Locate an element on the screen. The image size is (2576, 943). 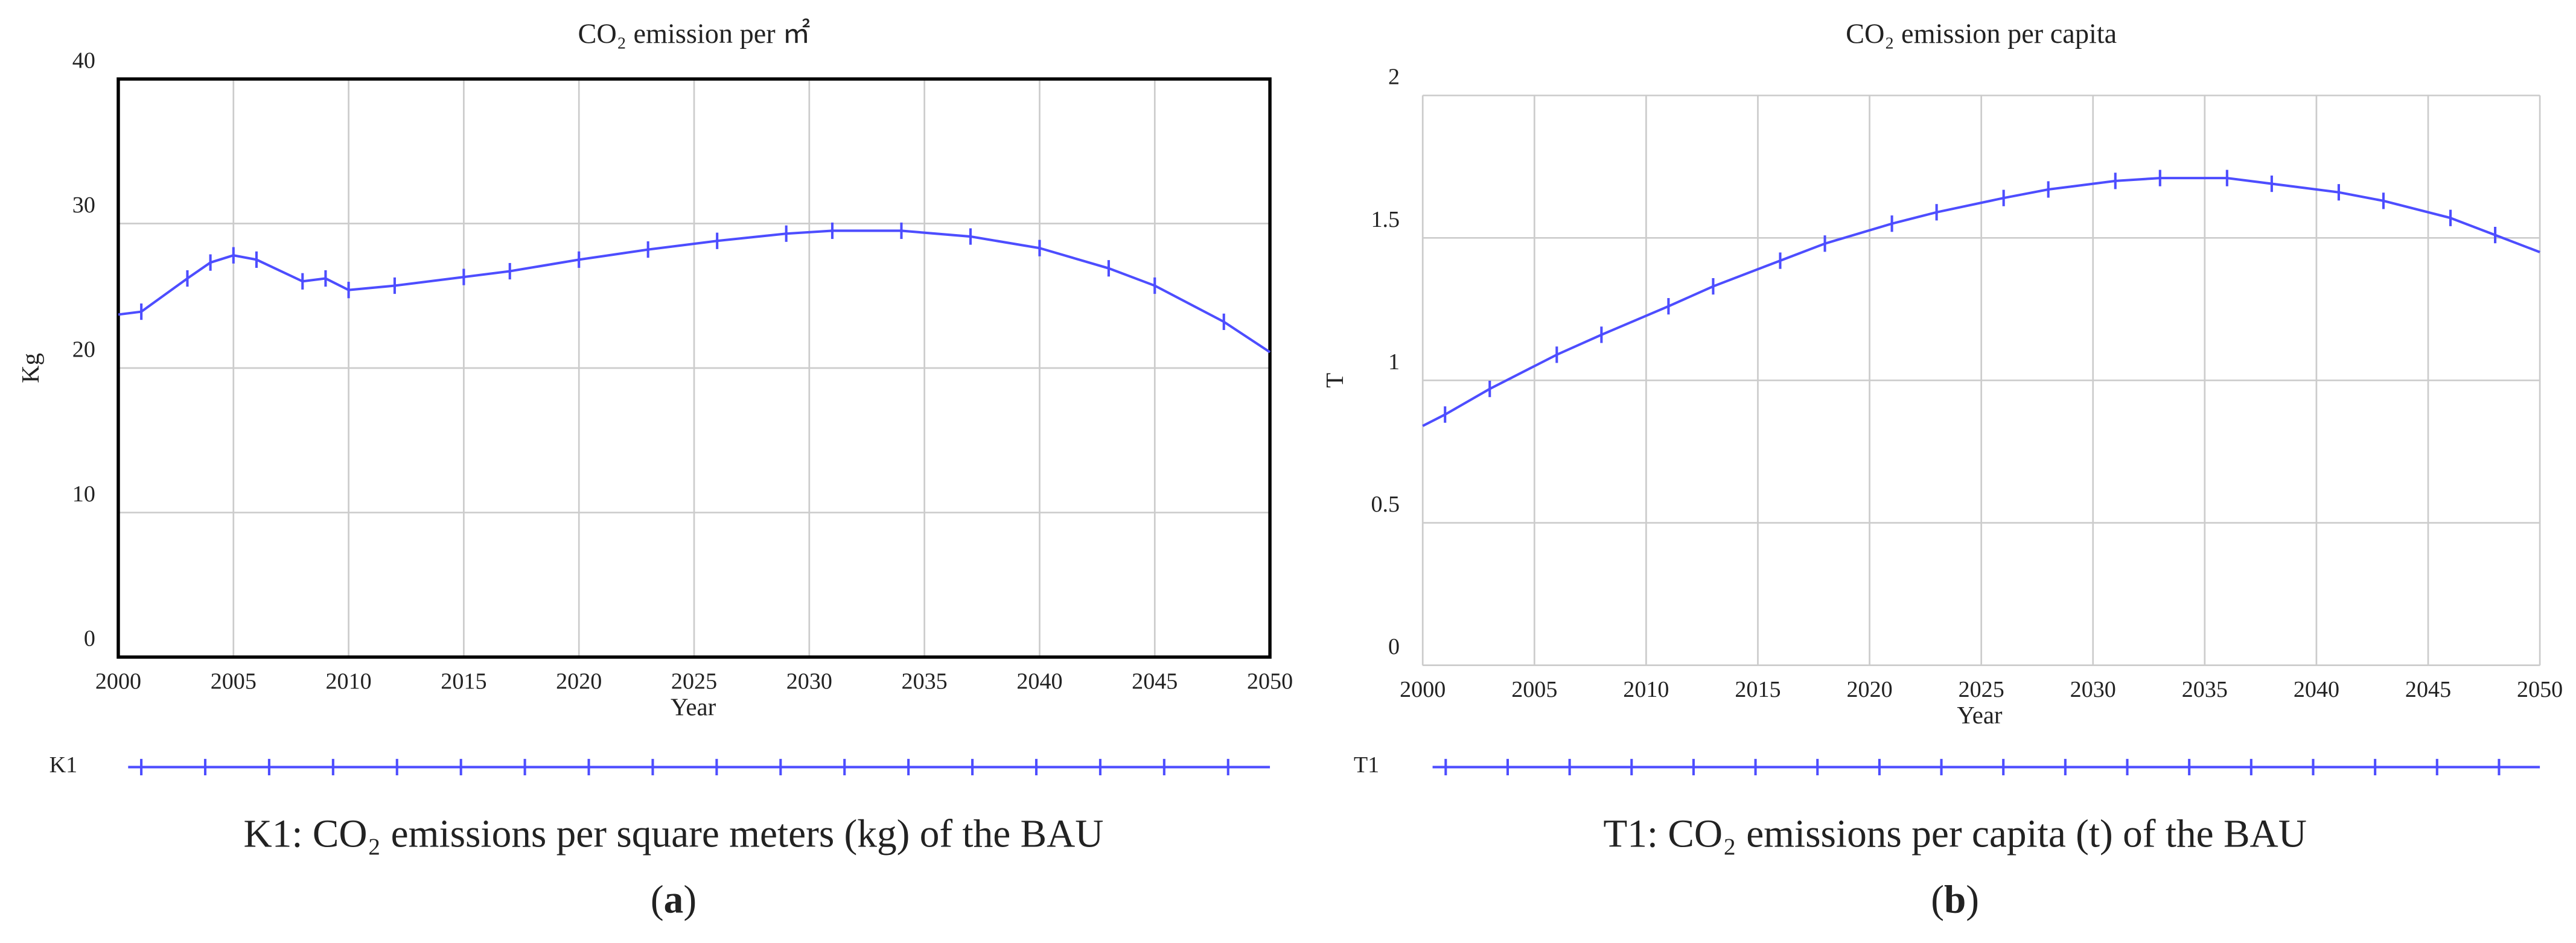
panel-letter: b is located at coordinates (1955, 899).